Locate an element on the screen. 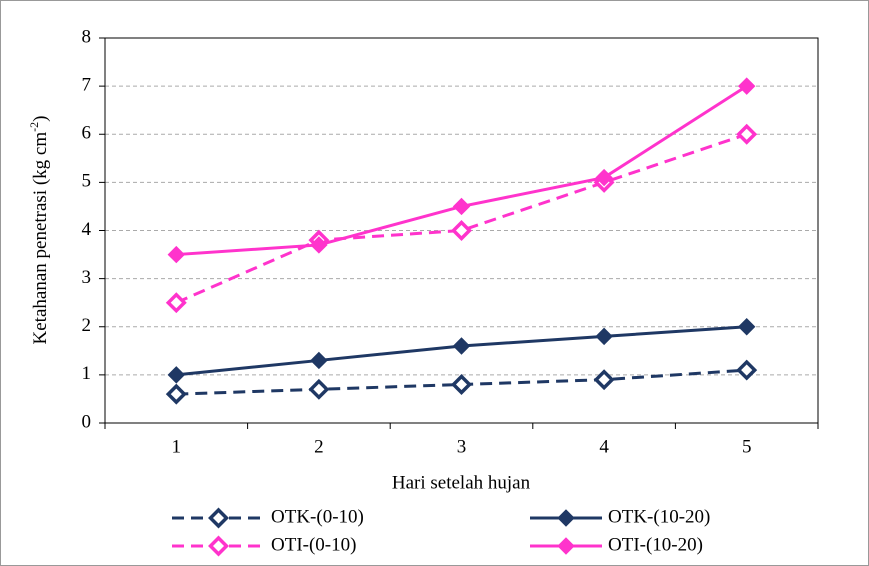  x-tick-label: 2 is located at coordinates (319, 446).